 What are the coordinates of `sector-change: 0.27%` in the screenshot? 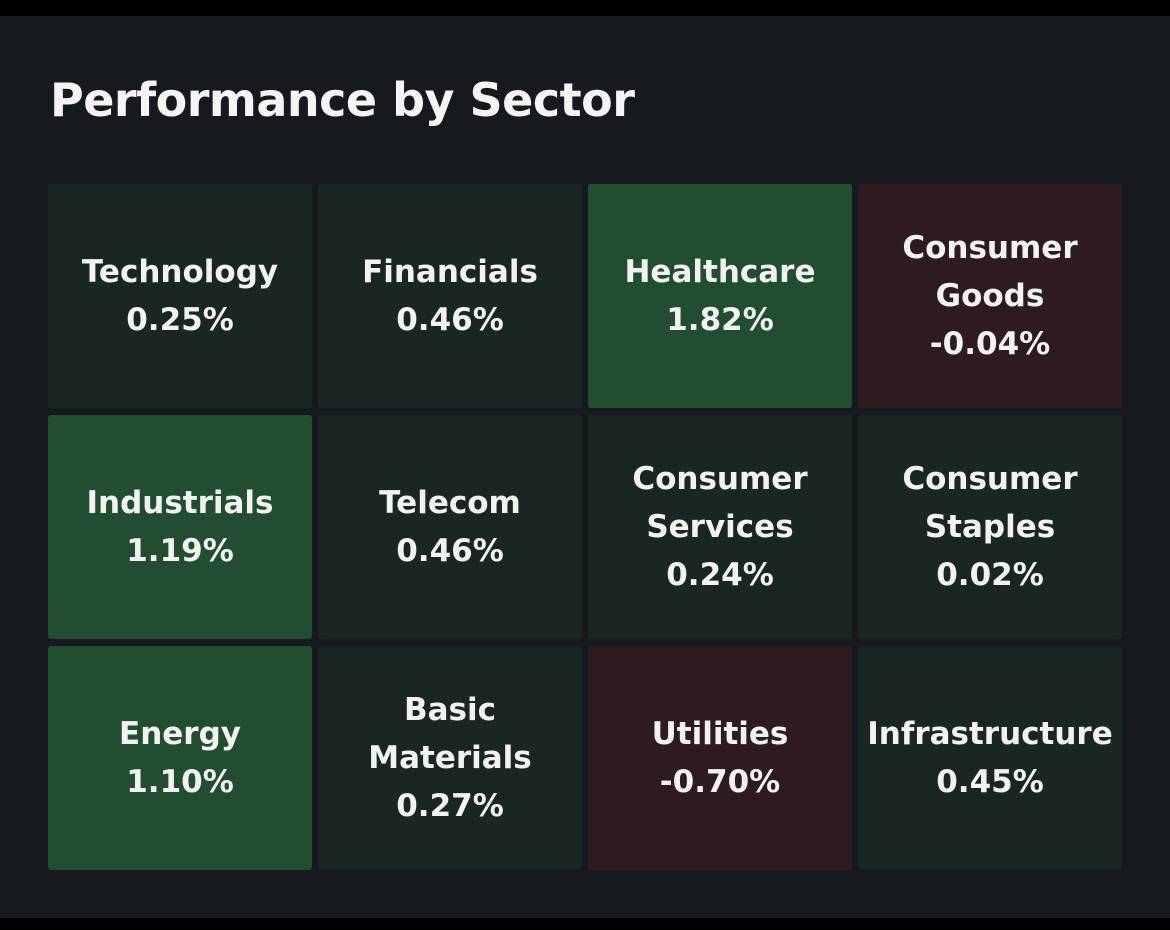 It's located at (450, 806).